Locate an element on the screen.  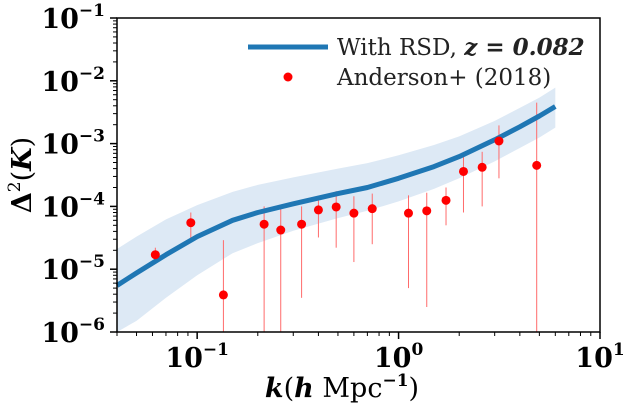
legend-data-swatch is located at coordinates (288, 77).